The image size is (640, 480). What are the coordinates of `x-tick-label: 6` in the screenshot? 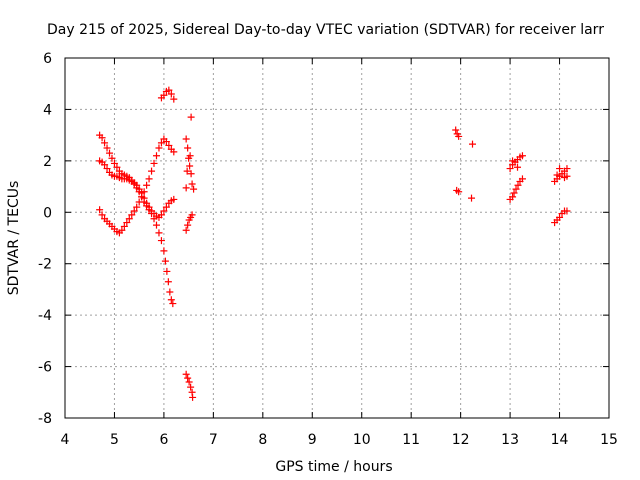 It's located at (163, 440).